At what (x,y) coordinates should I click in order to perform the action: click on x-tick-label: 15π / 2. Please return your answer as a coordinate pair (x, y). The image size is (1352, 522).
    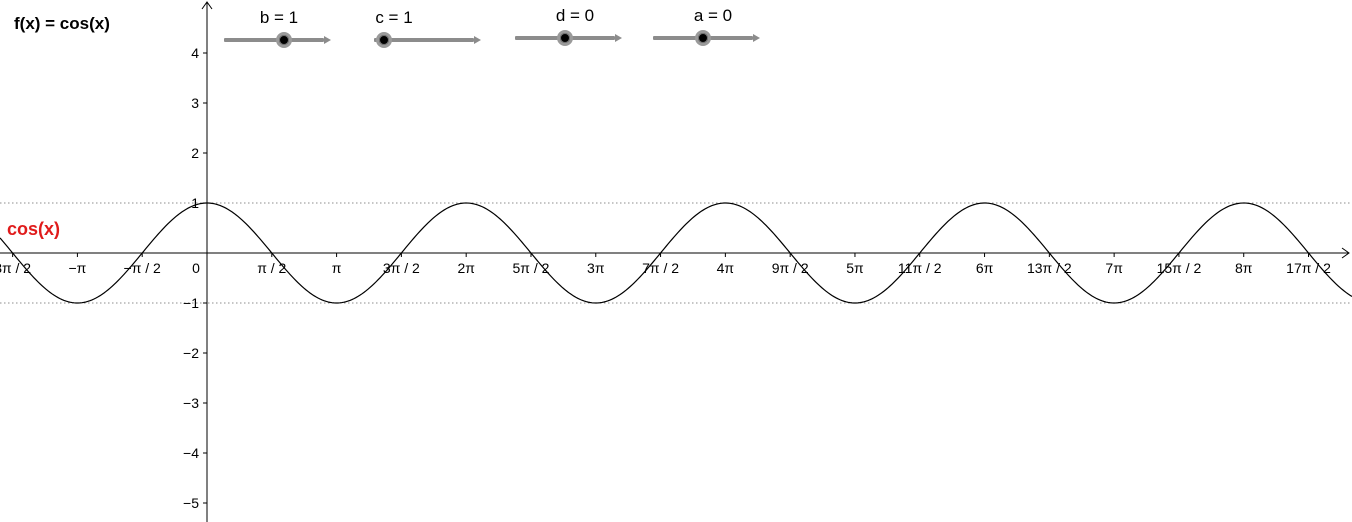
    Looking at the image, I should click on (1179, 268).